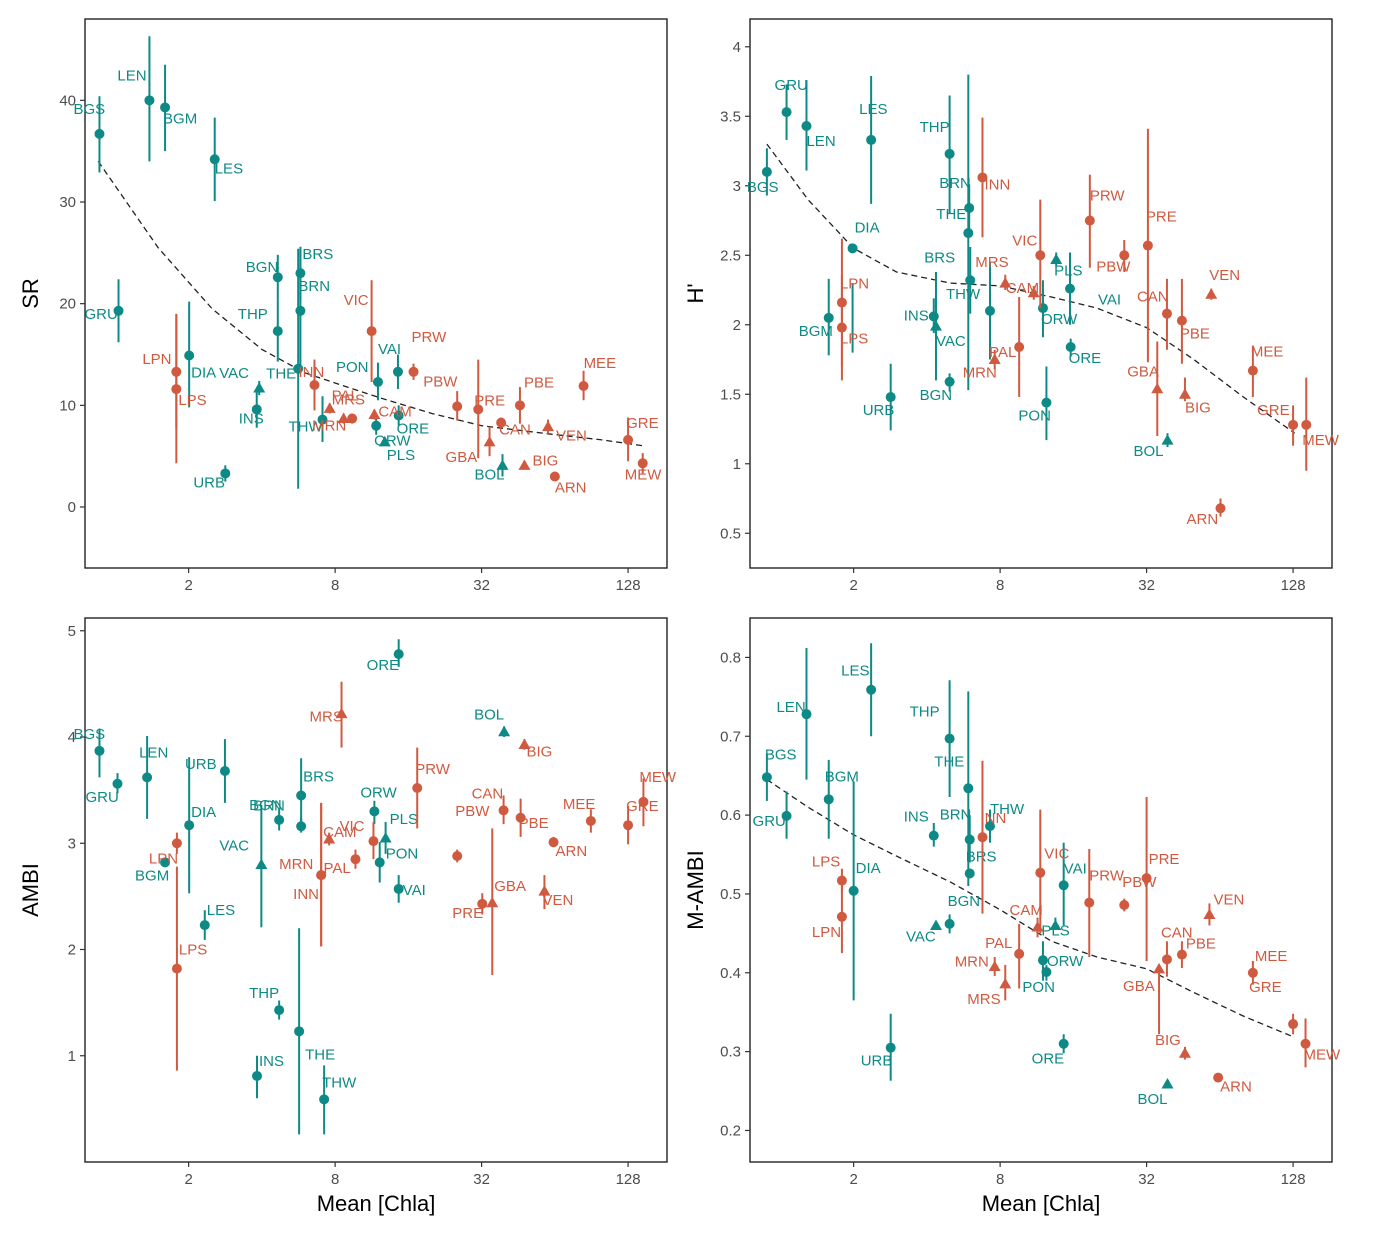  I want to click on point-label: BGM, so click(180, 118).